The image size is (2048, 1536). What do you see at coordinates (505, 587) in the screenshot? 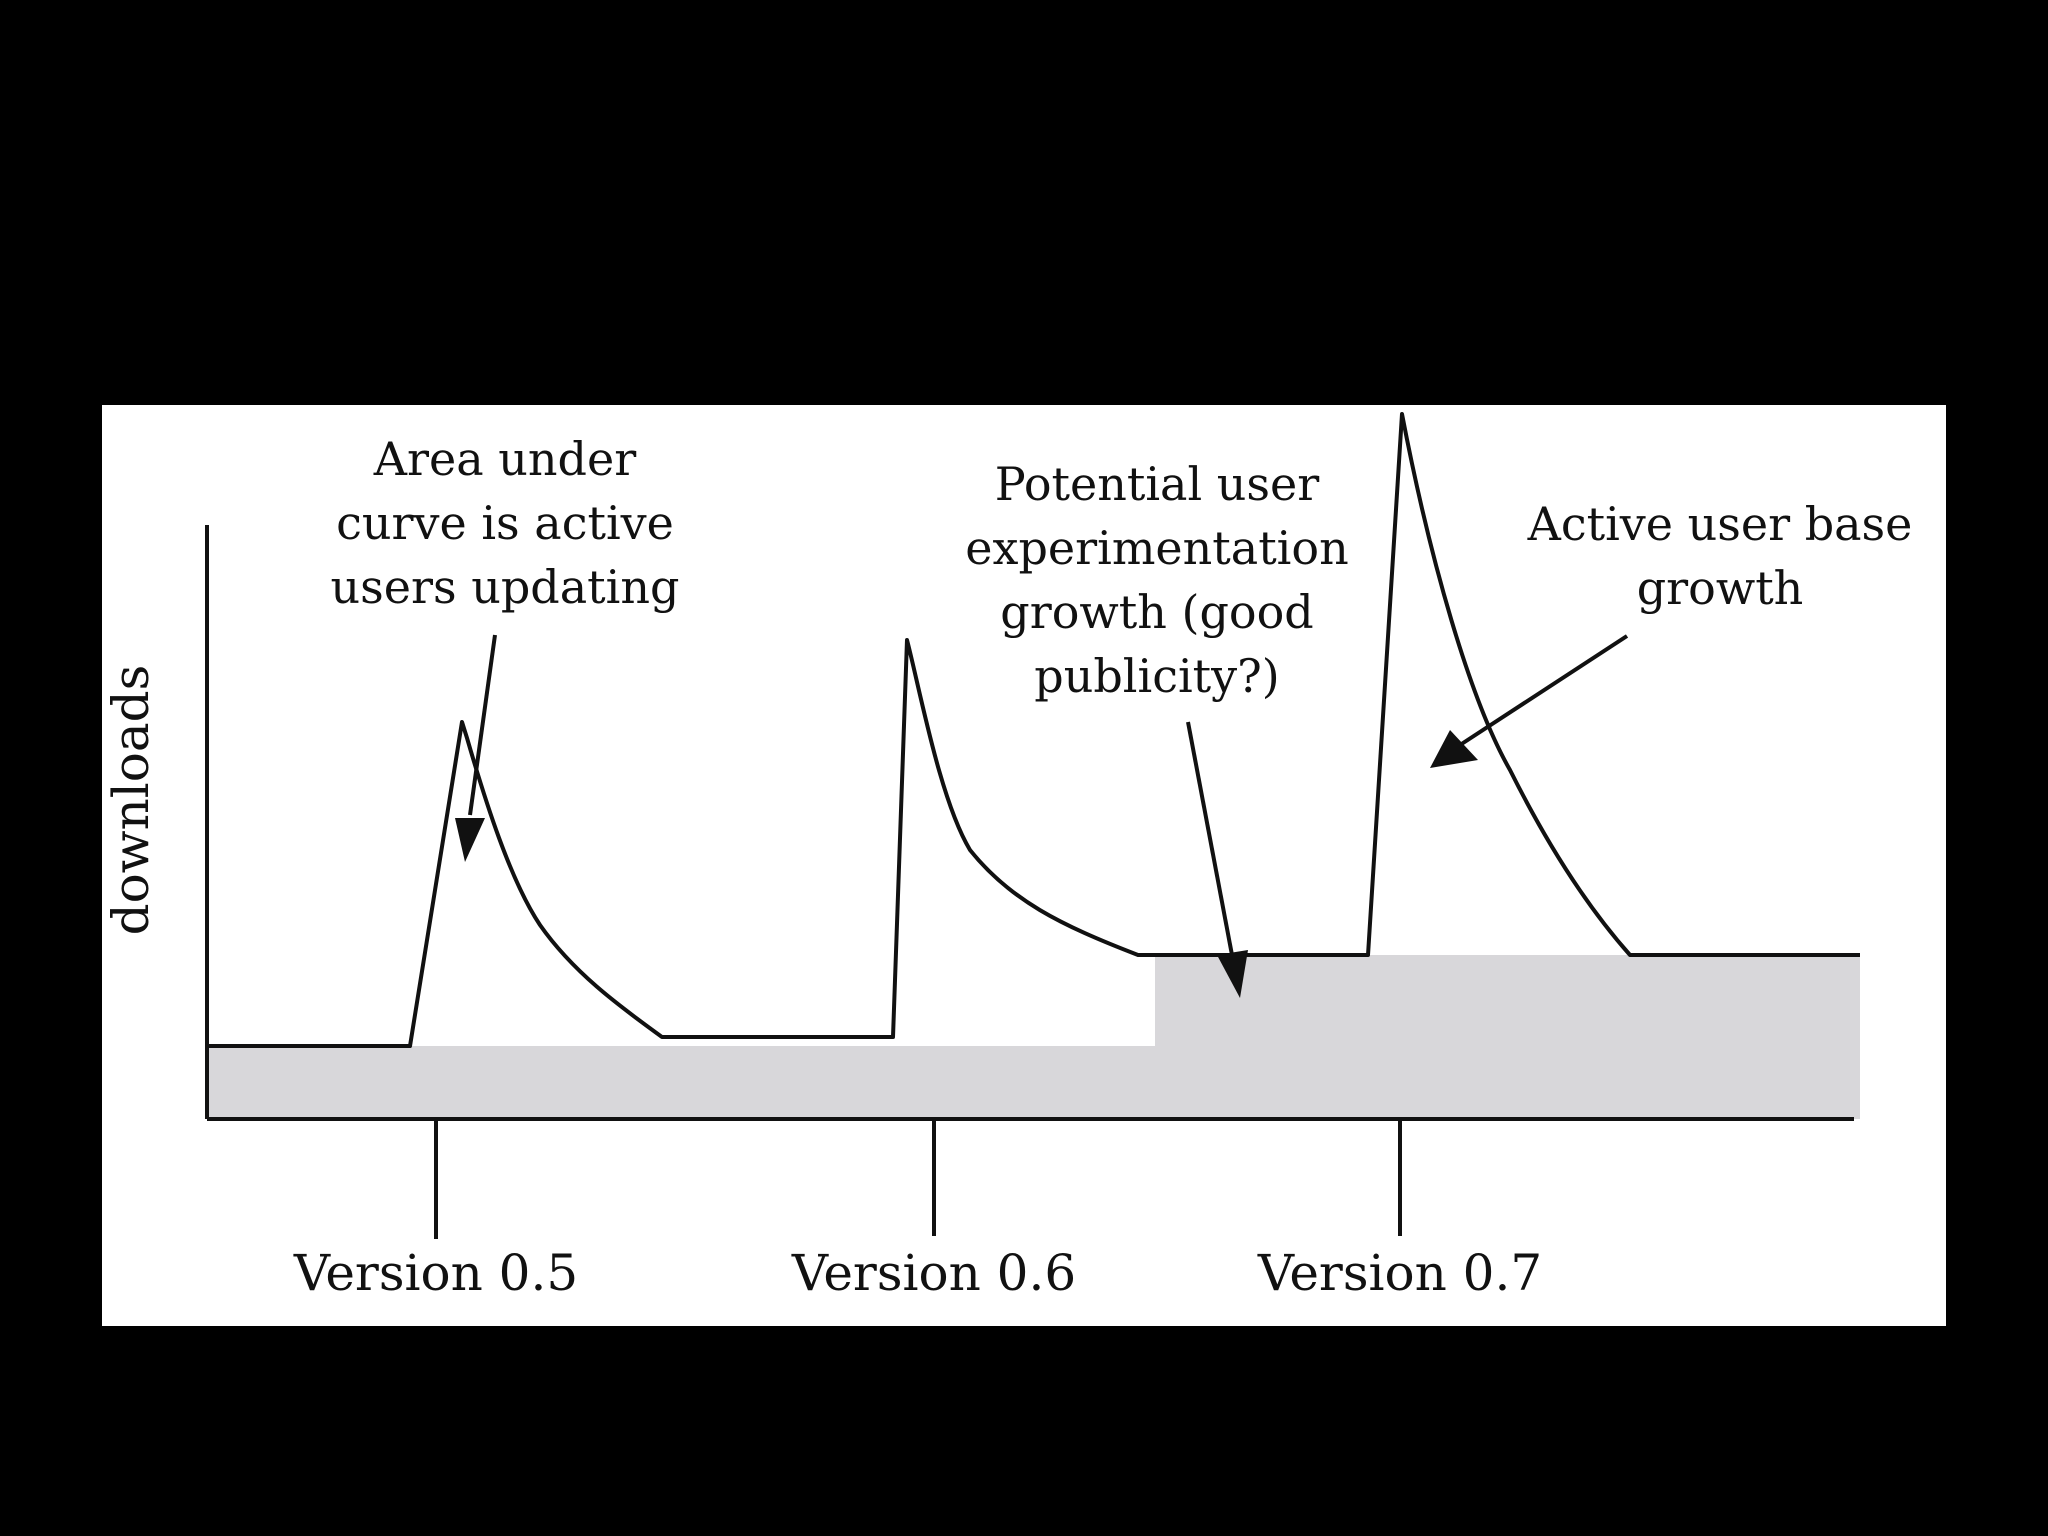
I see `area-annotation-line-3: users updating` at bounding box center [505, 587].